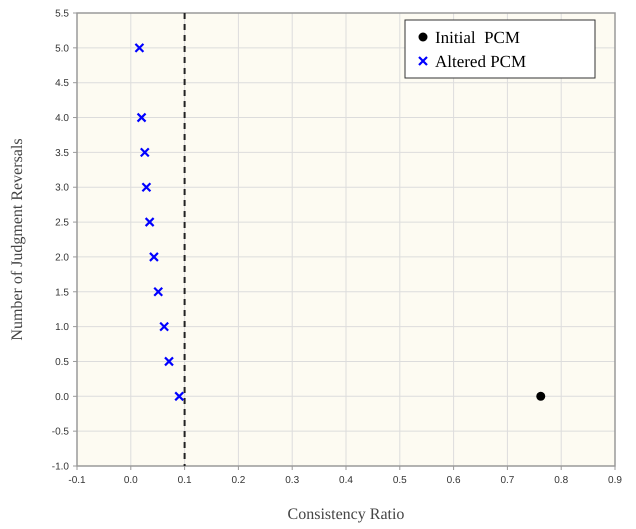 The height and width of the screenshot is (529, 636). What do you see at coordinates (238, 480) in the screenshot?
I see `x-tick-label: 0.2` at bounding box center [238, 480].